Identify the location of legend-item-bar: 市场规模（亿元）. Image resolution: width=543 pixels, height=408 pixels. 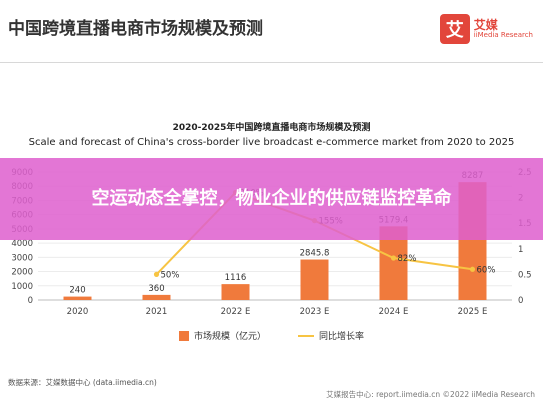
(222, 335).